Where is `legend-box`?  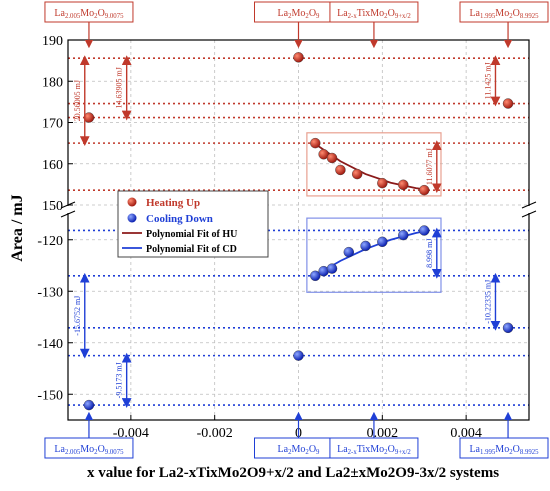 legend-box is located at coordinates (193, 224).